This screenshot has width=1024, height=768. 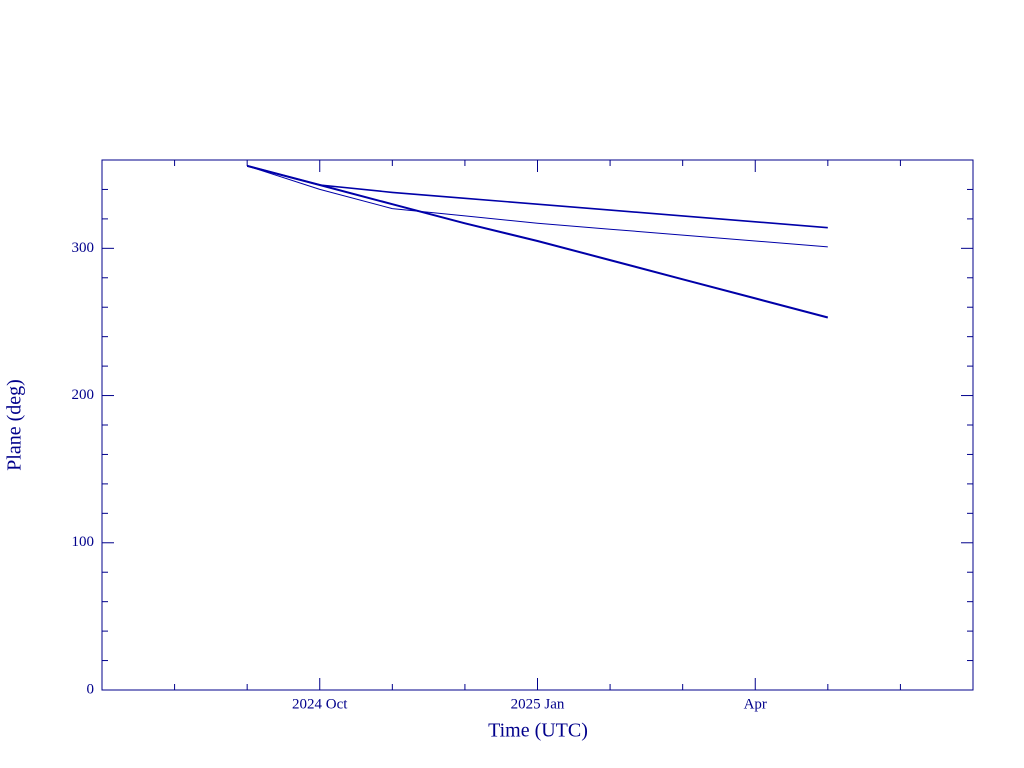 I want to click on x-tick-label: 2024 Oct, so click(x=320, y=704).